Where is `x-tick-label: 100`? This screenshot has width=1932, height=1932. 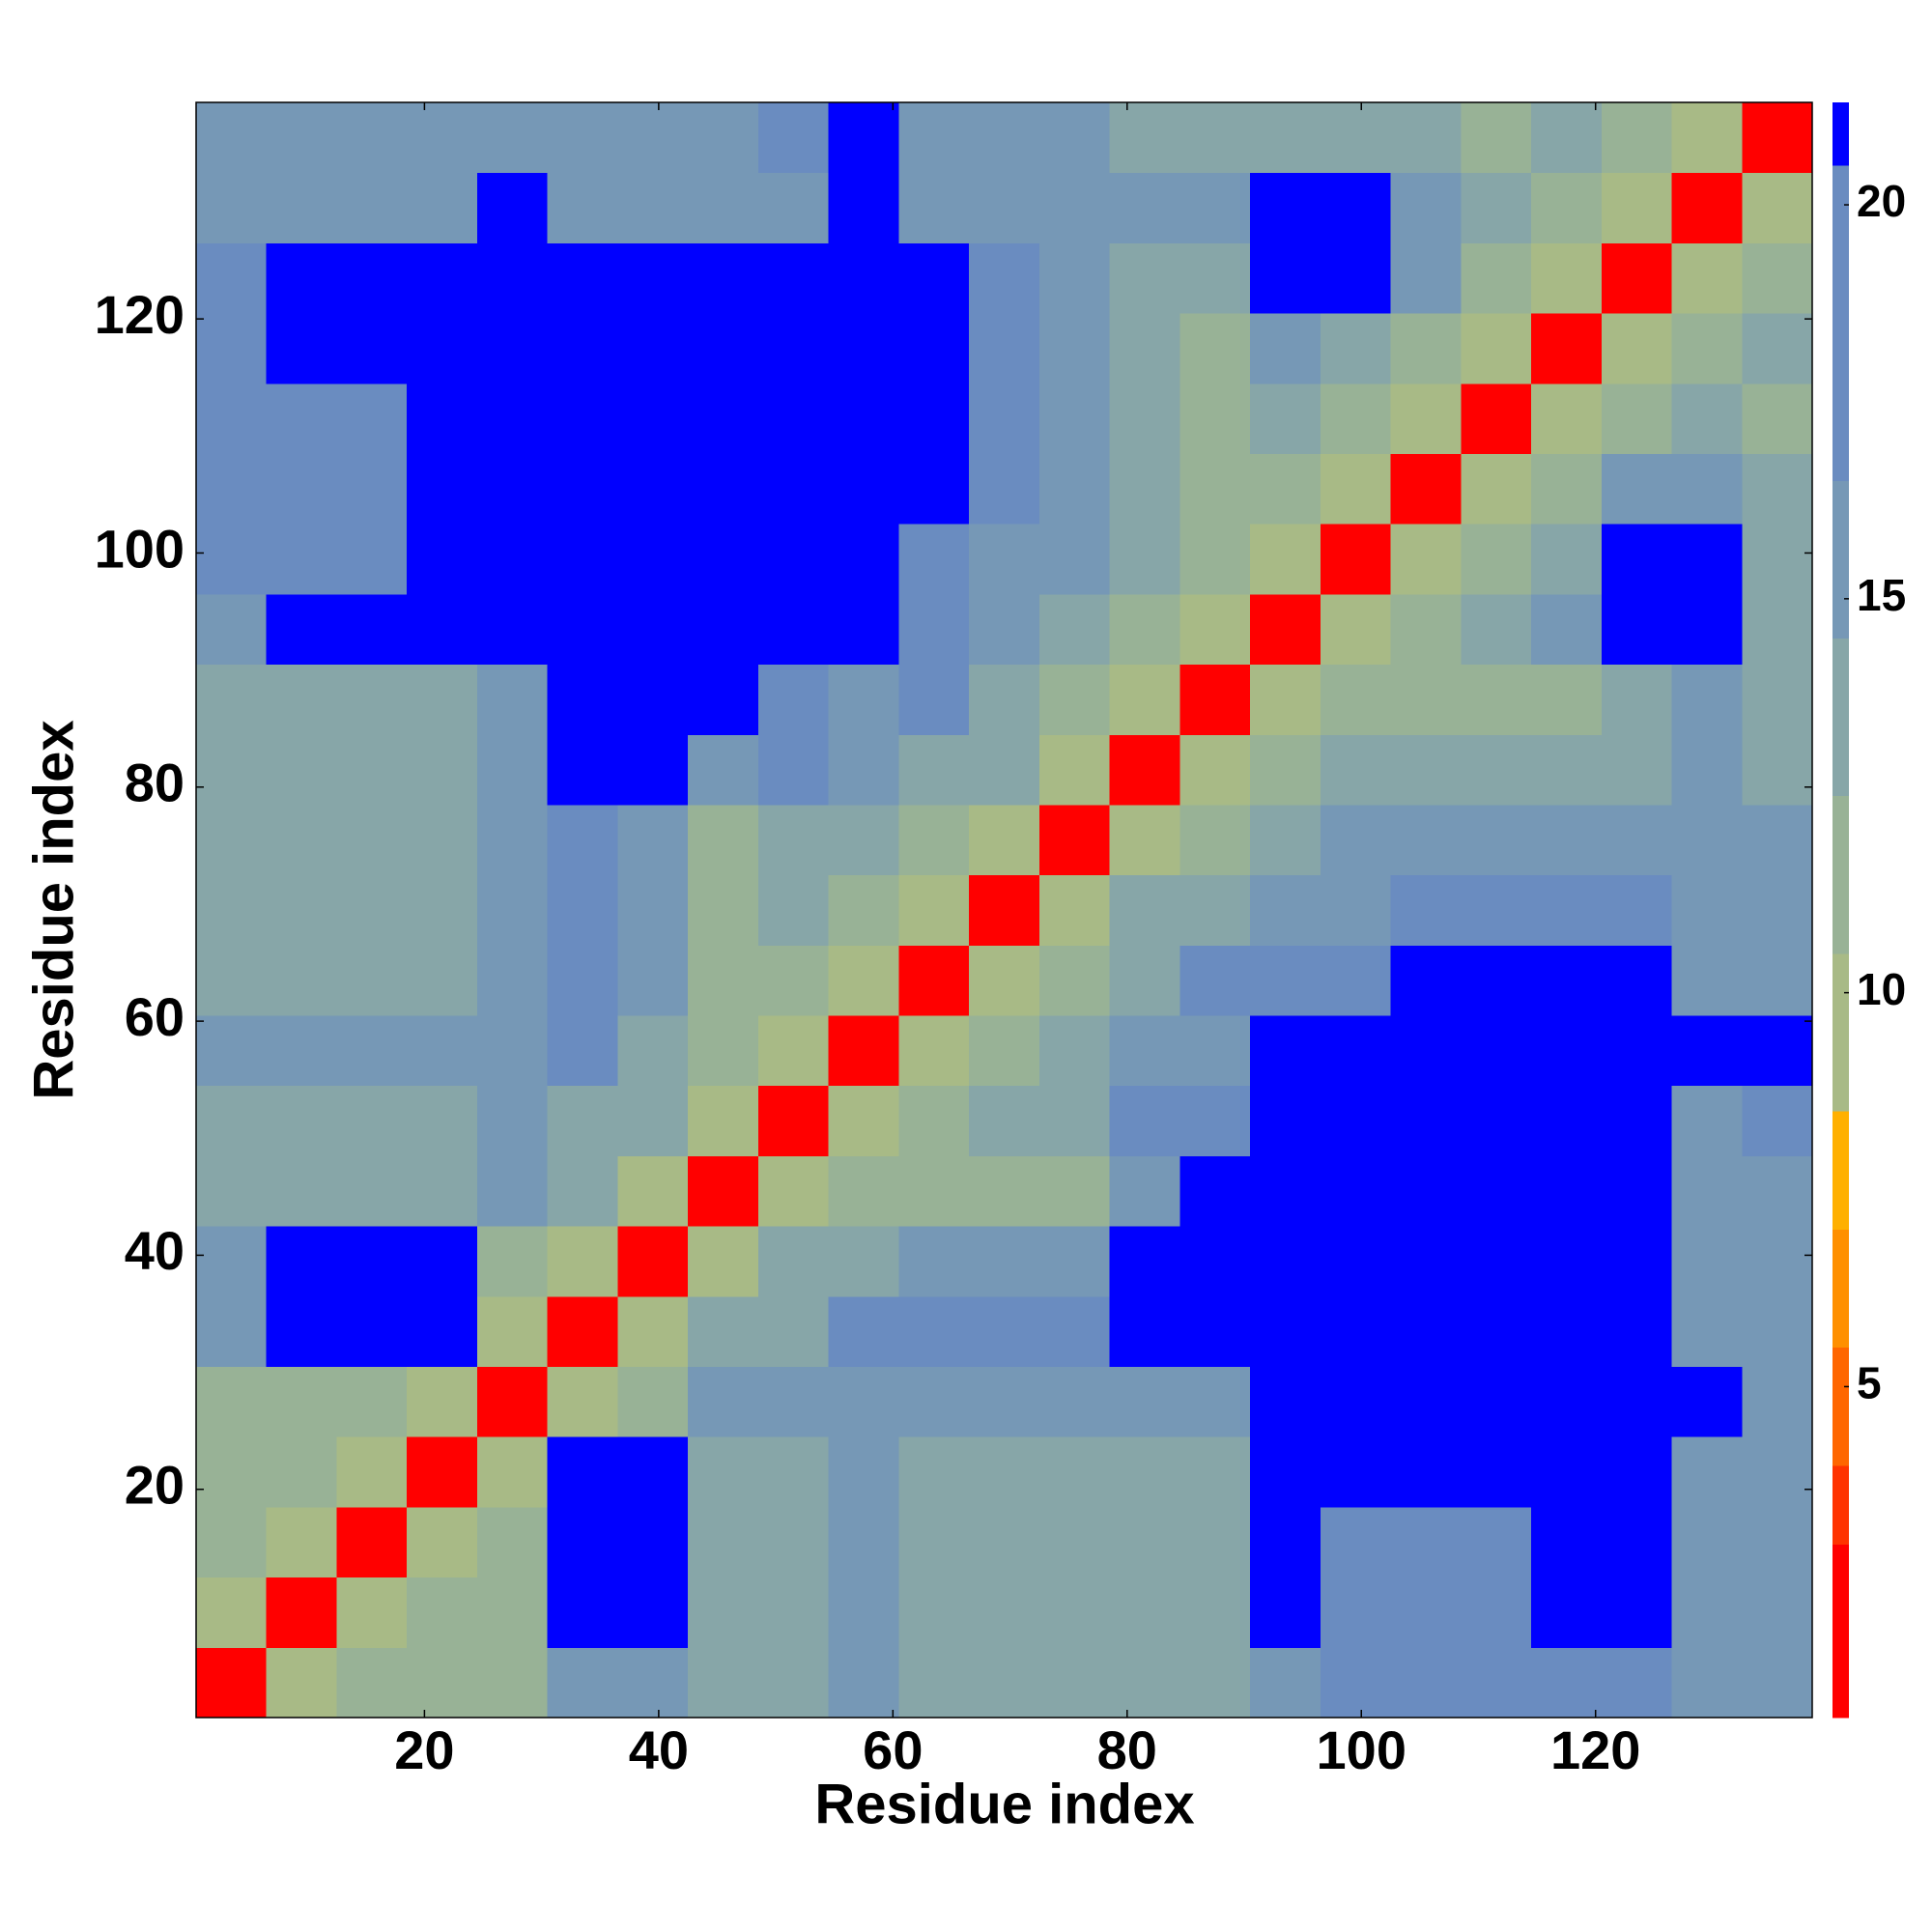
x-tick-label: 100 is located at coordinates (1361, 1749).